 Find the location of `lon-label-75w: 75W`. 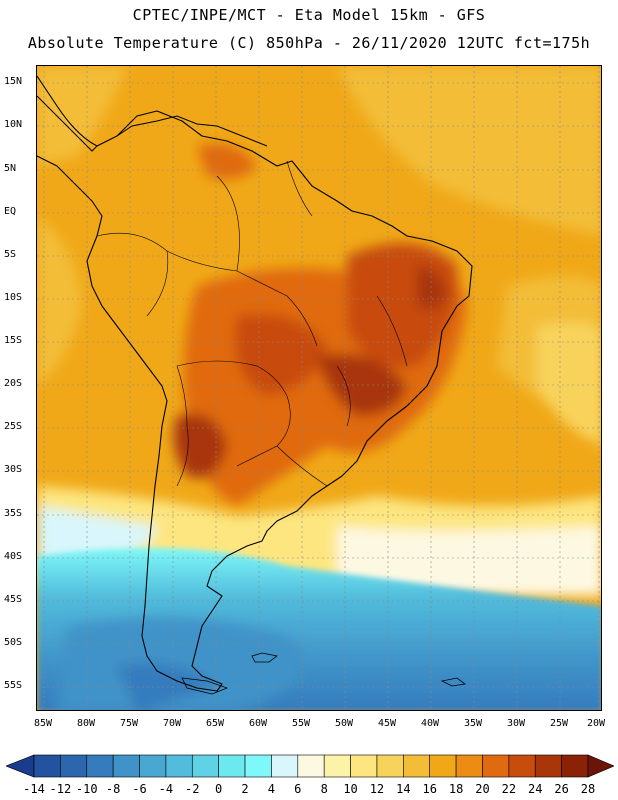

lon-label-75w: 75W is located at coordinates (129, 723).